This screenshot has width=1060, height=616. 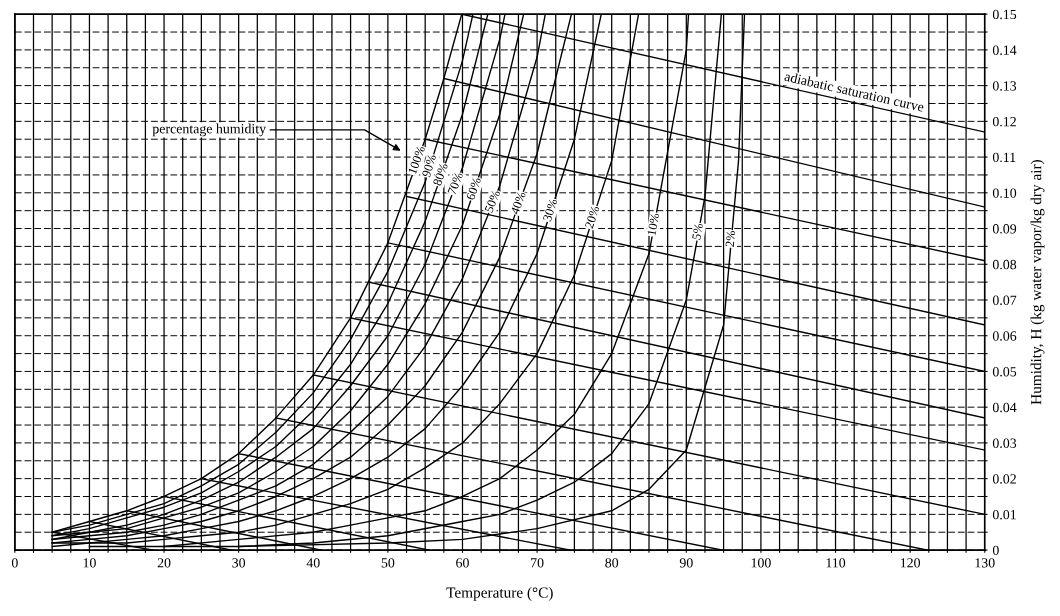 What do you see at coordinates (1004, 86) in the screenshot?
I see `y-tick-label: 0.13` at bounding box center [1004, 86].